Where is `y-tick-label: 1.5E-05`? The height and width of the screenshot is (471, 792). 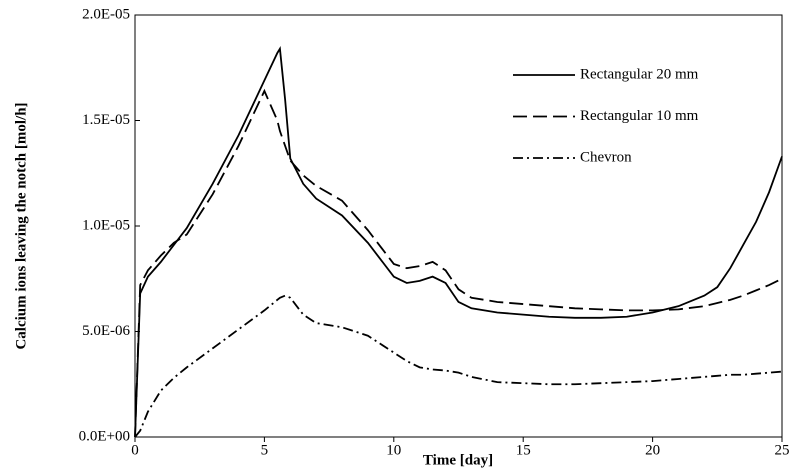
y-tick-label: 1.5E-05 is located at coordinates (106, 120).